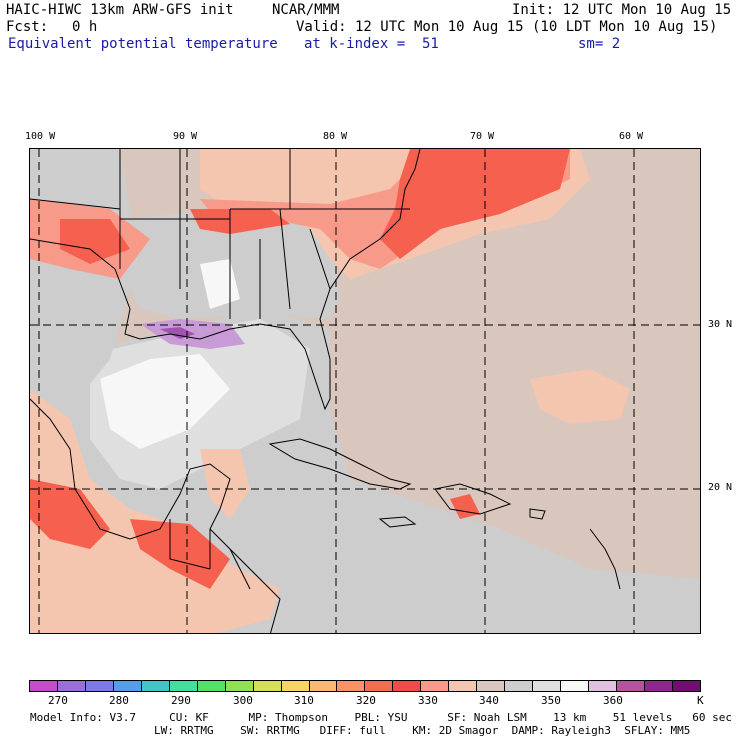 The height and width of the screenshot is (740, 740). Describe the element at coordinates (428, 700) in the screenshot. I see `colorbar-tick-330: 330` at that location.